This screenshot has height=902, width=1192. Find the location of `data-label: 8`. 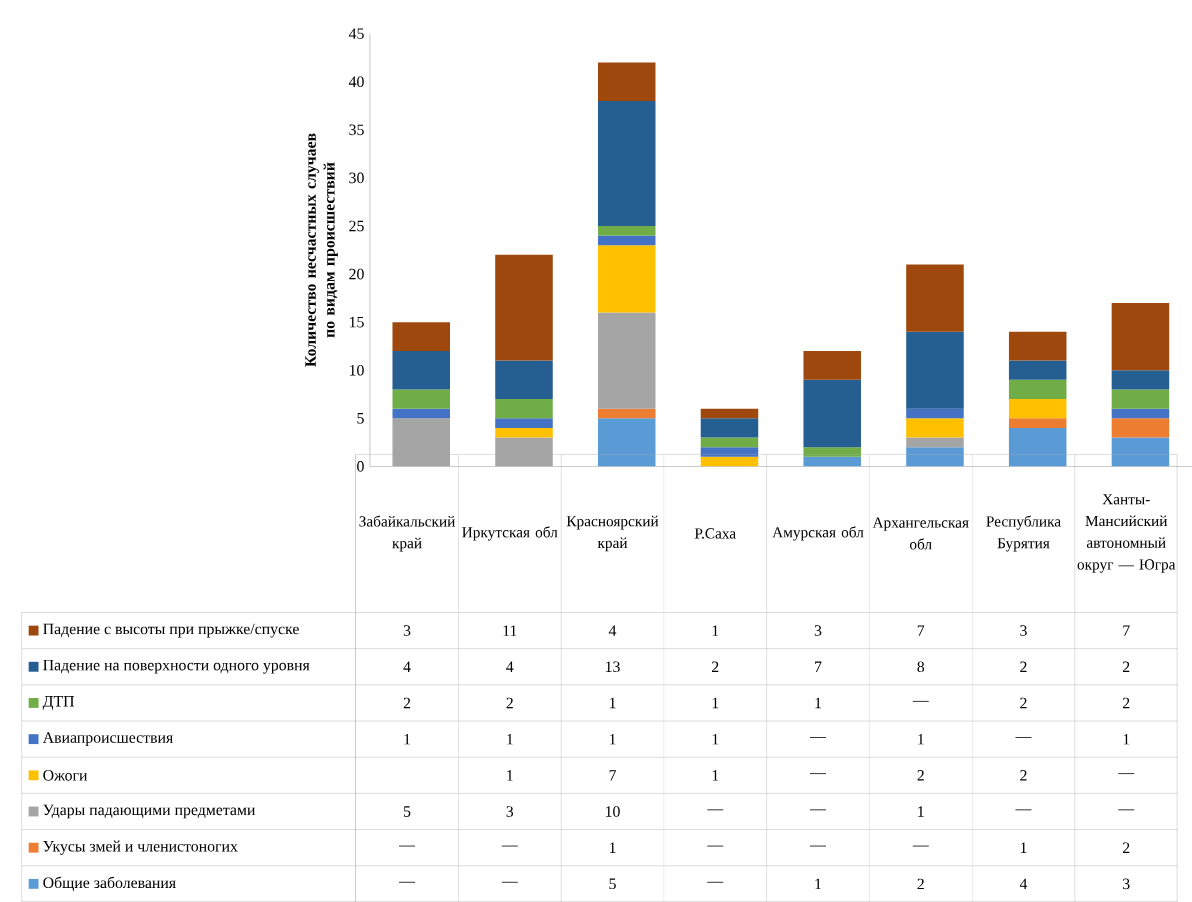

data-label: 8 is located at coordinates (921, 667).